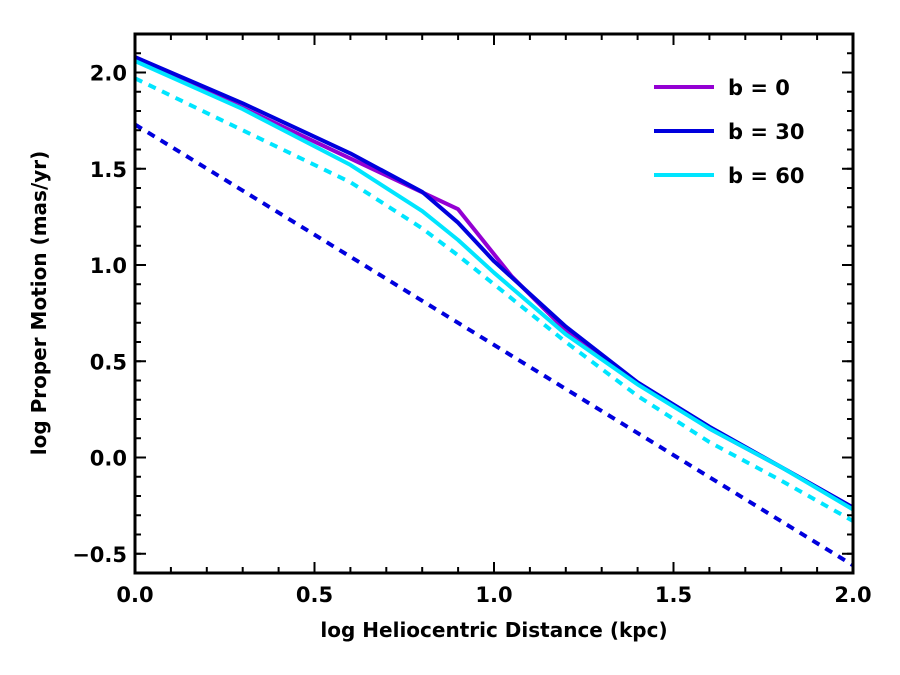 The image size is (900, 675). I want to click on legend-label: b = 30, so click(766, 132).